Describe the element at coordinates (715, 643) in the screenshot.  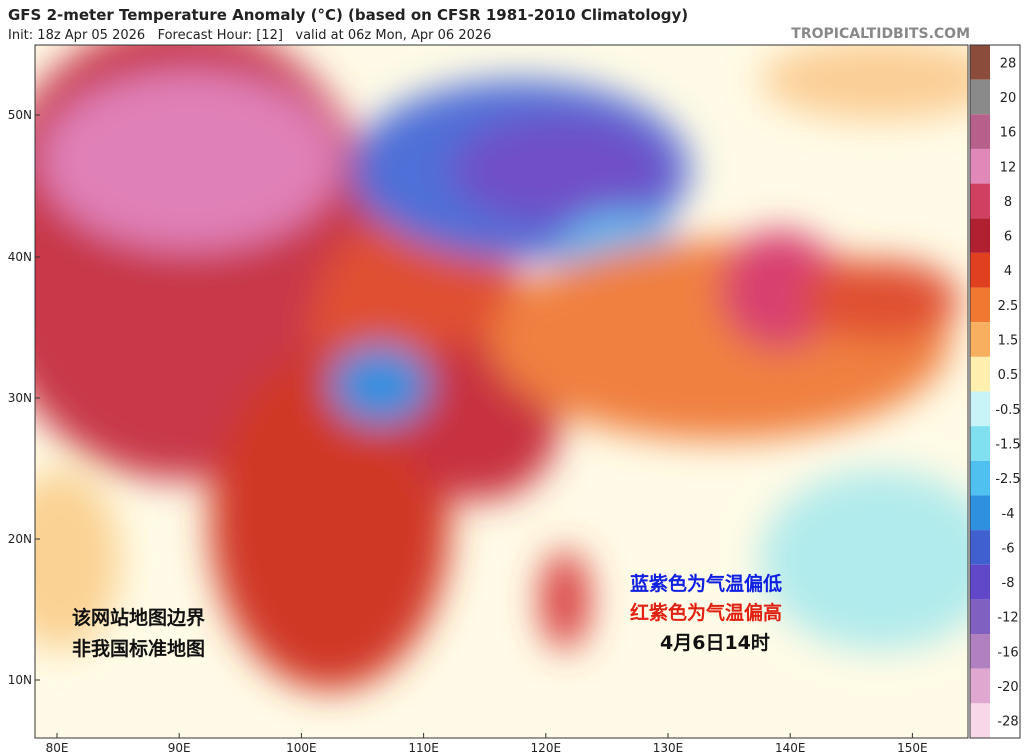
I see `time-note: 4月6日14时` at that location.